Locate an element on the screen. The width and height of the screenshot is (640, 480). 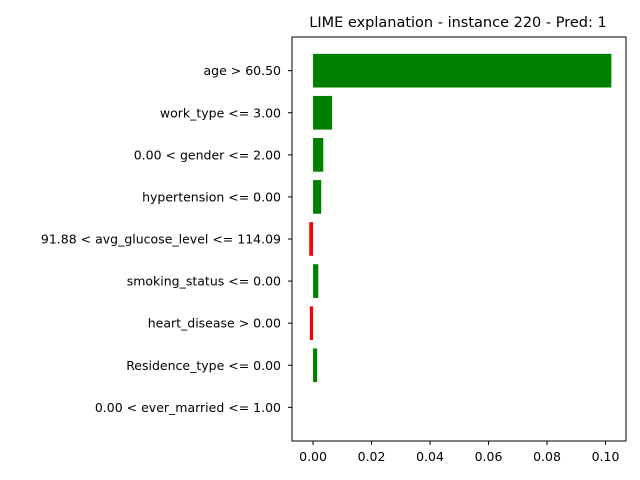
x-tick-label: 0.06 is located at coordinates (489, 456).